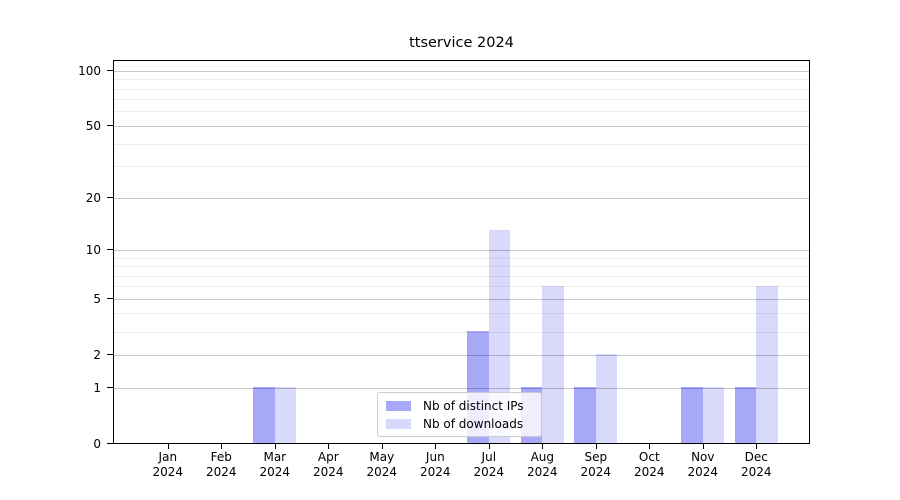  What do you see at coordinates (473, 424) in the screenshot?
I see `legend-label-downloads: Nb of downloads` at bounding box center [473, 424].